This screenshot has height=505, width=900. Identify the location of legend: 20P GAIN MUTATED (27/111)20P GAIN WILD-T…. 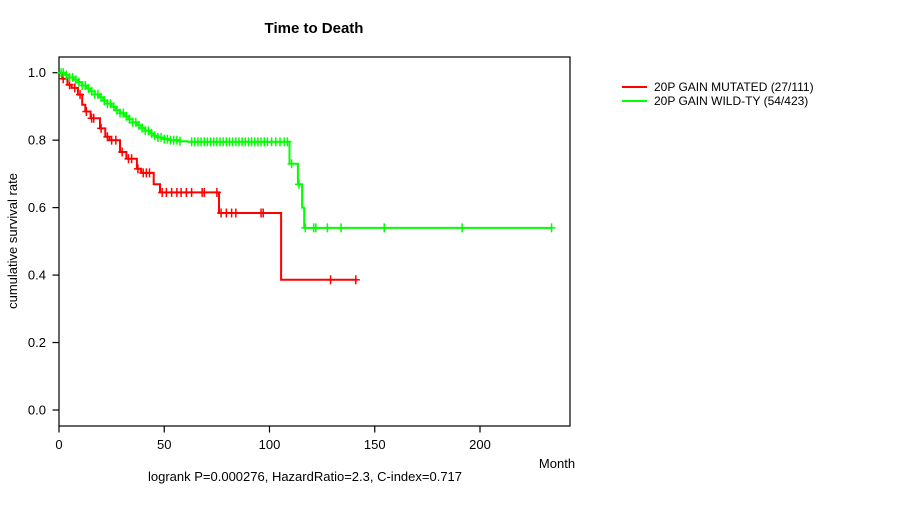
(718, 94).